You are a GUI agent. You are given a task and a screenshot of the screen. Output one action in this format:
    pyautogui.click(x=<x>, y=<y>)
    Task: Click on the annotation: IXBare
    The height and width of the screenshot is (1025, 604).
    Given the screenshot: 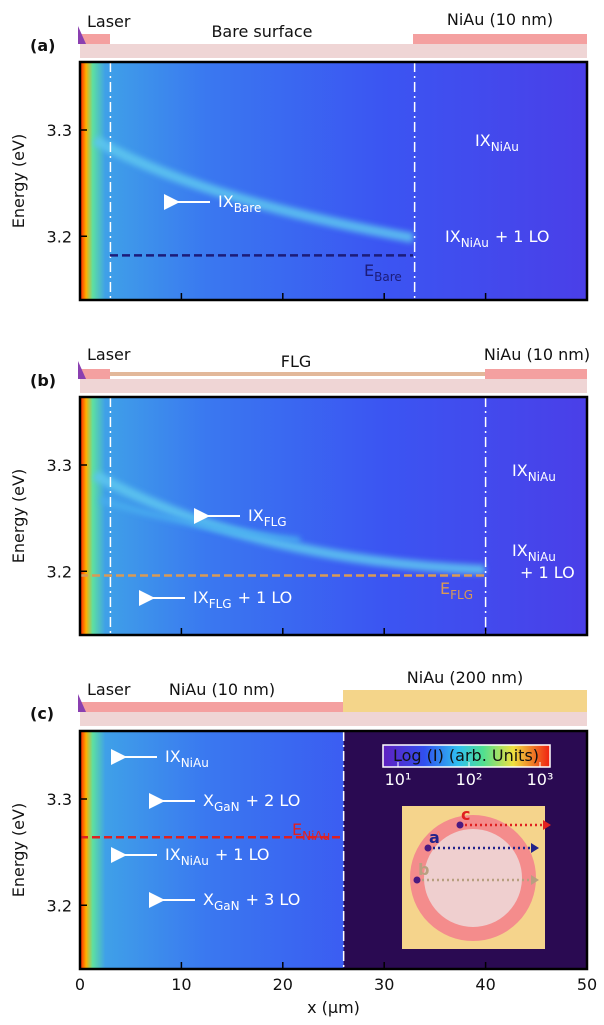 What is the action you would take?
    pyautogui.click(x=239, y=203)
    